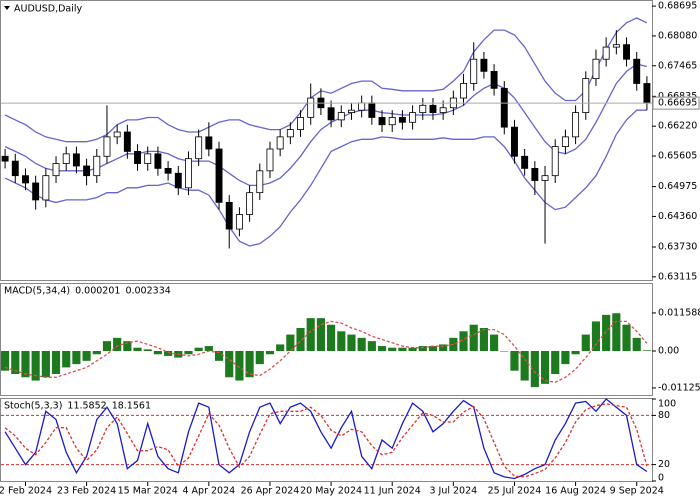 The height and width of the screenshot is (500, 700). Describe the element at coordinates (677, 6) in the screenshot. I see `y-tick-label: 0.68695` at that location.